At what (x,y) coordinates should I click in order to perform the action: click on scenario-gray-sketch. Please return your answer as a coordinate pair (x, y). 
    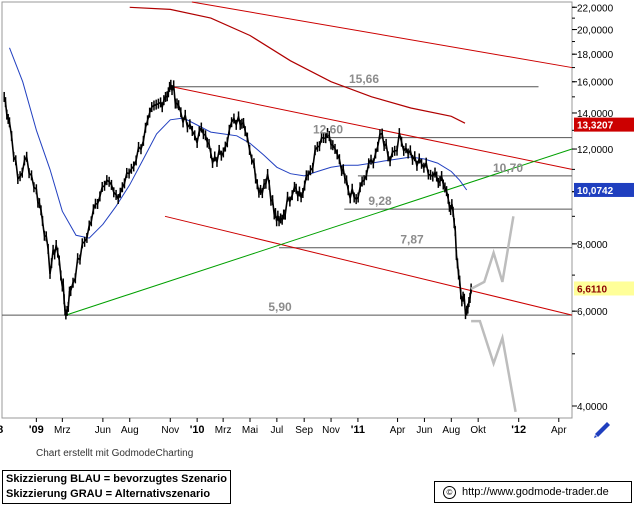
    Looking at the image, I should click on (494, 366).